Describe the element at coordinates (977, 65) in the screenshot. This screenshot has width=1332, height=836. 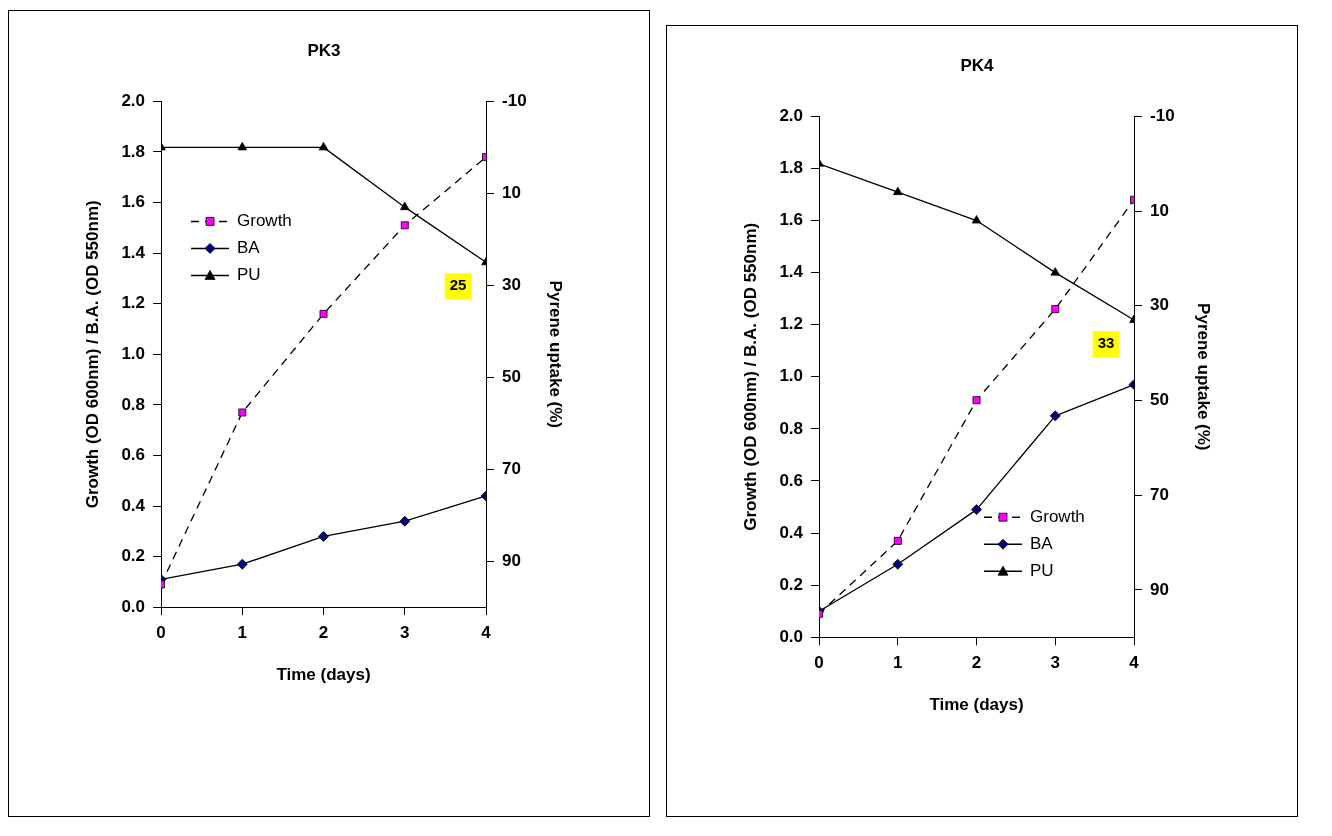
I see `chart-title: PK4` at that location.